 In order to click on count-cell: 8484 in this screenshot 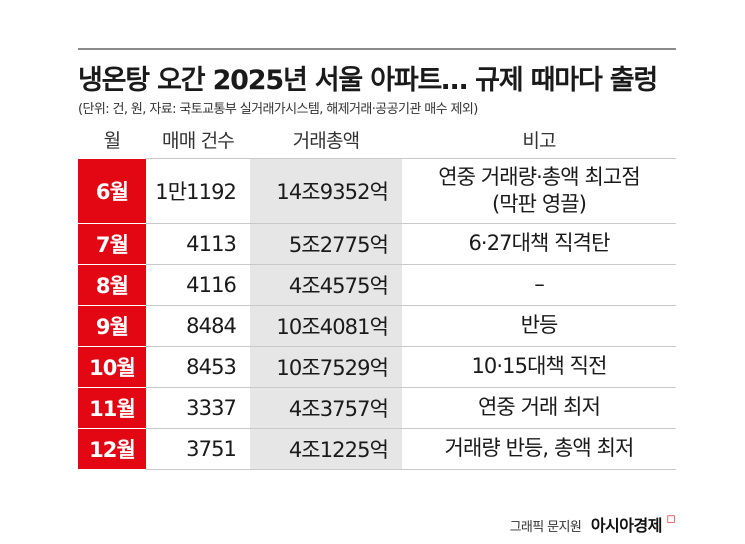, I will do `click(198, 326)`.